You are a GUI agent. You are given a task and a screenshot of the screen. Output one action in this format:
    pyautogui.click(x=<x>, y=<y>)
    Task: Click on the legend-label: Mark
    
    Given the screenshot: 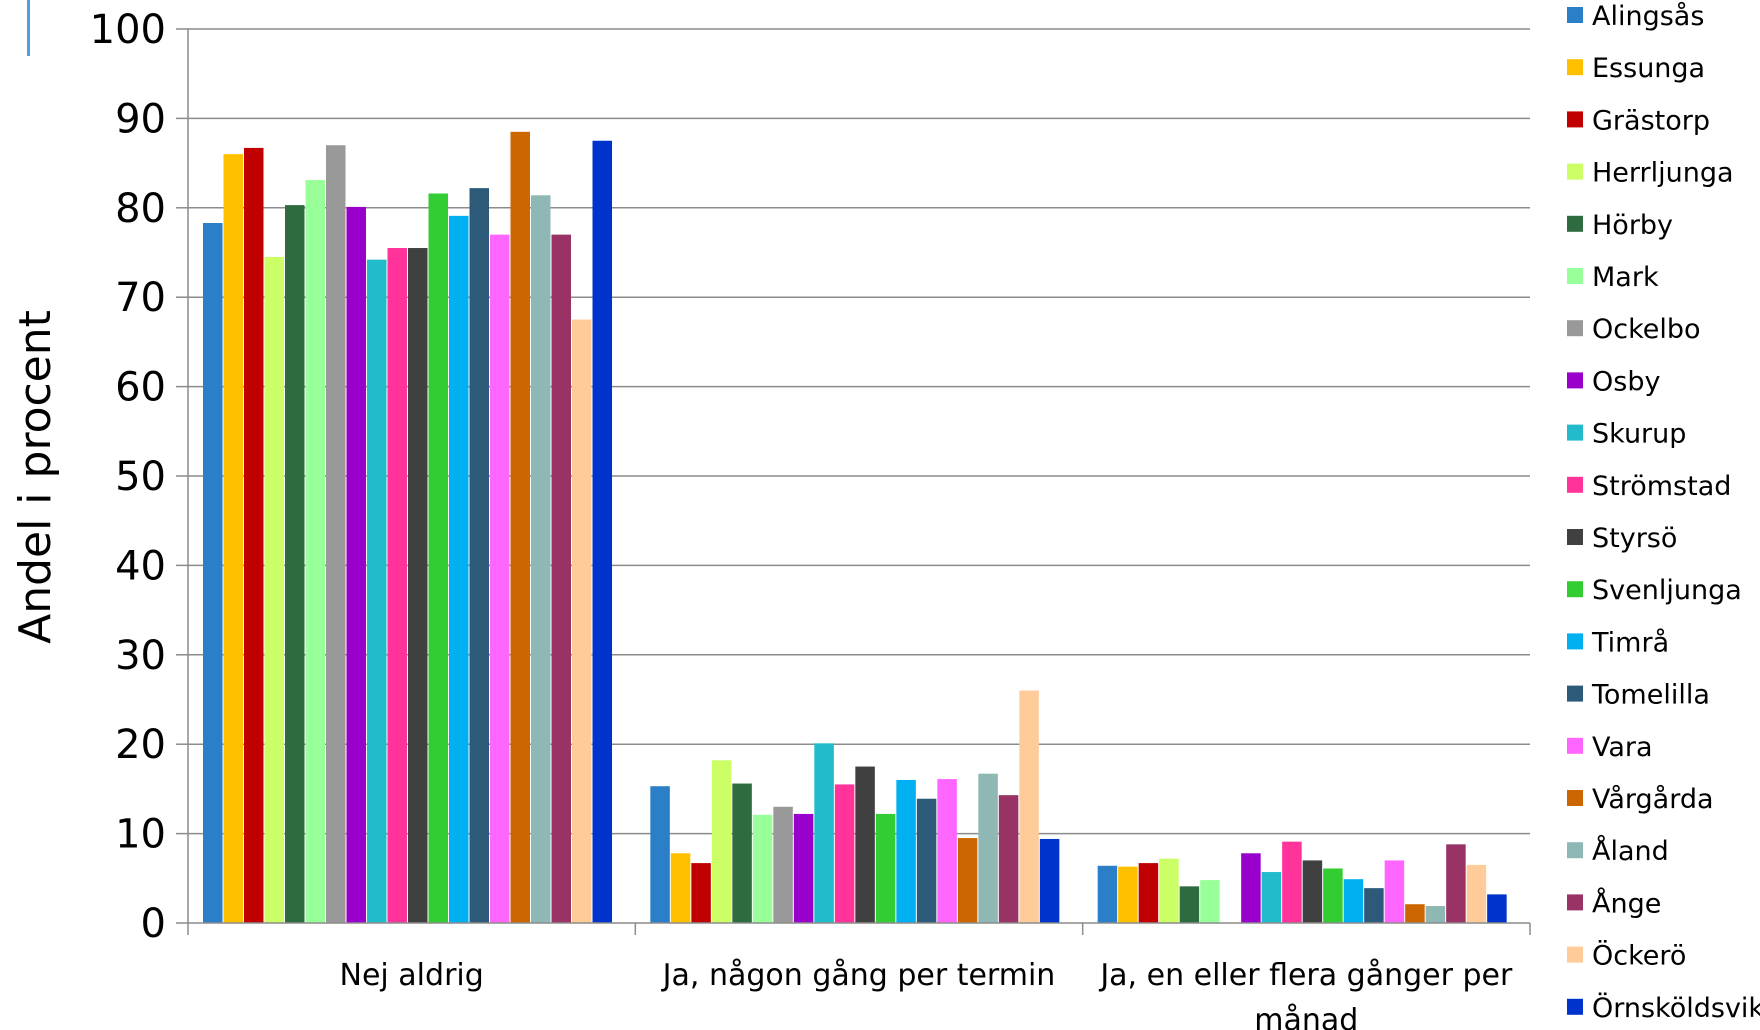 What is the action you would take?
    pyautogui.click(x=1625, y=277)
    